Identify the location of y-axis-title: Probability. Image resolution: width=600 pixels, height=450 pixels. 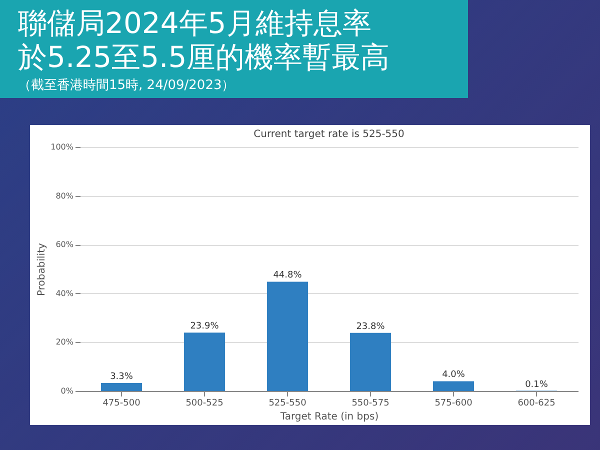
(42, 269).